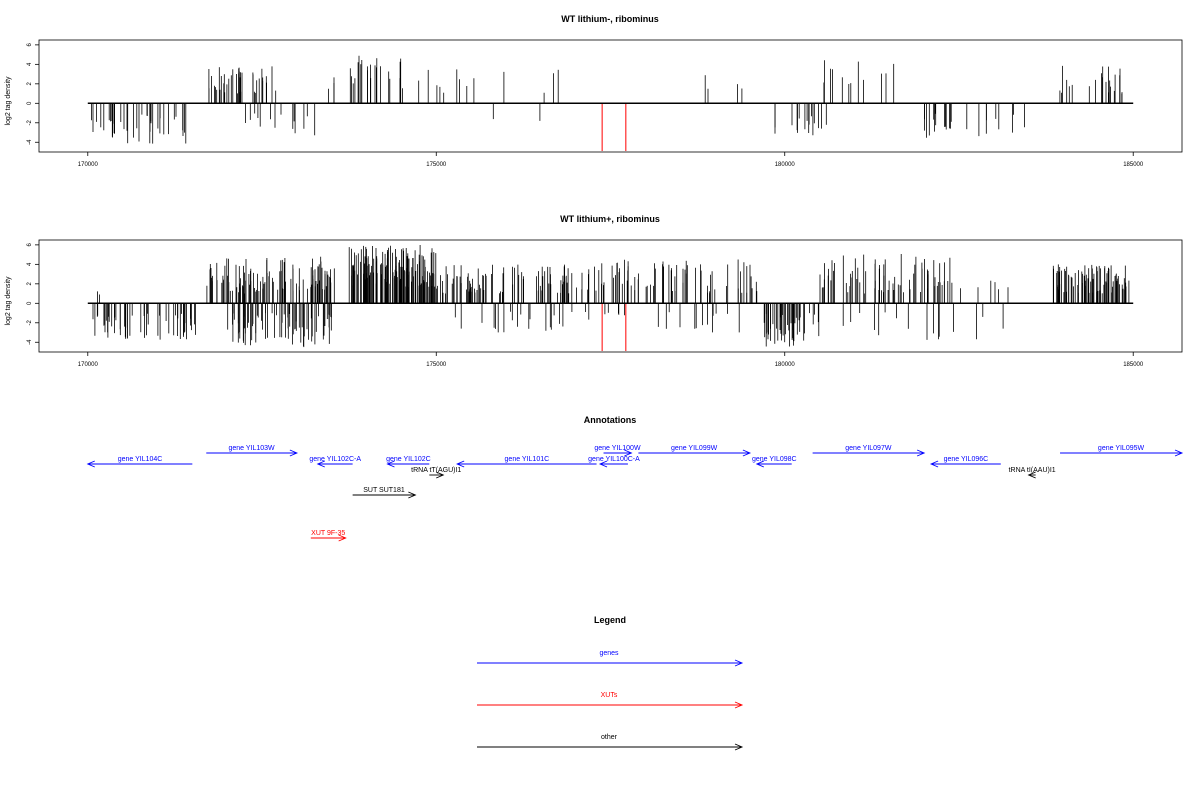 Image resolution: width=1200 pixels, height=800 pixels. Describe the element at coordinates (868, 448) in the screenshot. I see `annotation-label: gene YIL097W` at that location.